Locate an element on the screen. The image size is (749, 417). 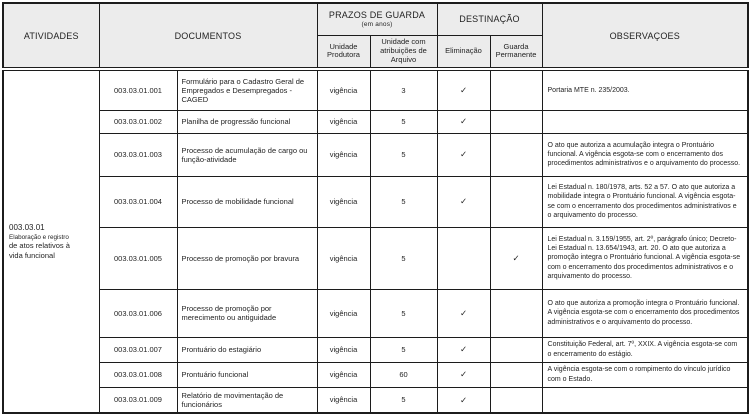
observacoes-text: Portaria MTE n. 235/2003. is located at coordinates (645, 89).